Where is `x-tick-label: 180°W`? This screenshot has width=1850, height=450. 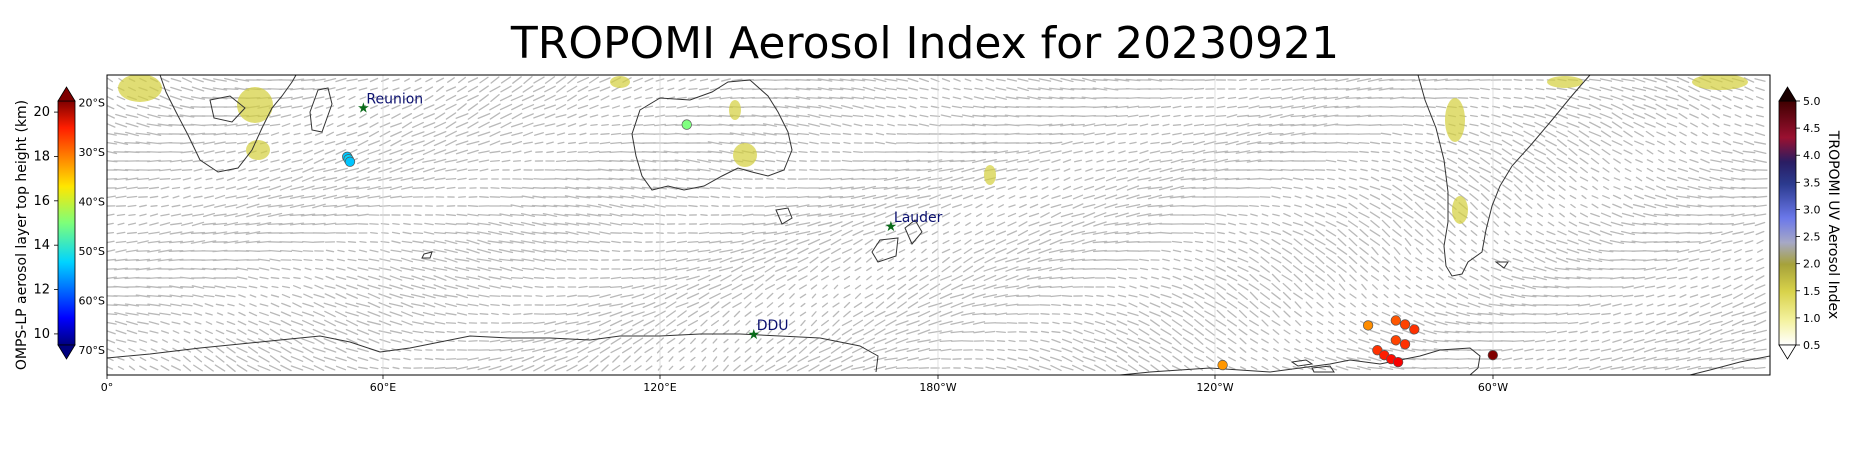 x-tick-label: 180°W is located at coordinates (937, 387).